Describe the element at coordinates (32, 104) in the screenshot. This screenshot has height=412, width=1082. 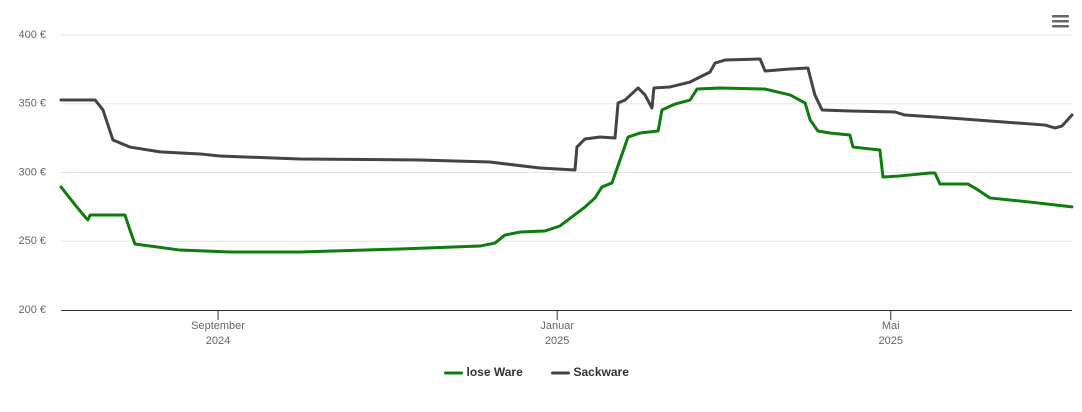
I see `y-tick-label: 350 €` at that location.